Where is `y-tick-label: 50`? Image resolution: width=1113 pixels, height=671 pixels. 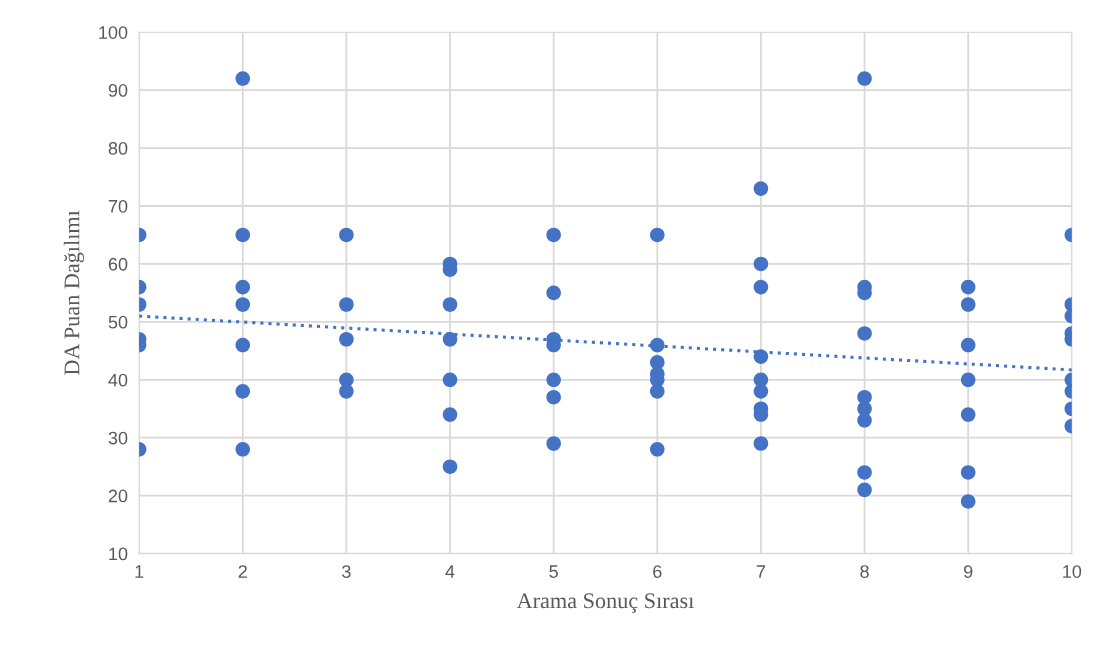 y-tick-label: 50 is located at coordinates (118, 322).